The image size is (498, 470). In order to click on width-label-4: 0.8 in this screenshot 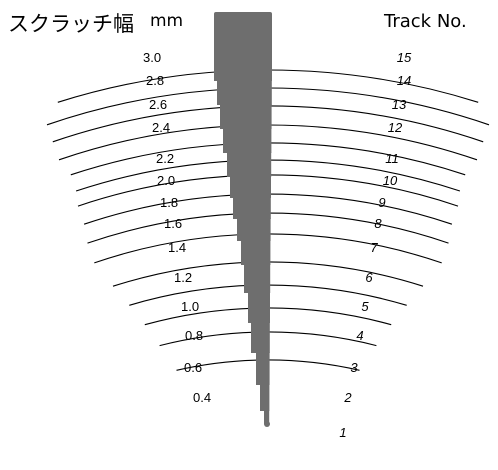, I will do `click(194, 335)`.